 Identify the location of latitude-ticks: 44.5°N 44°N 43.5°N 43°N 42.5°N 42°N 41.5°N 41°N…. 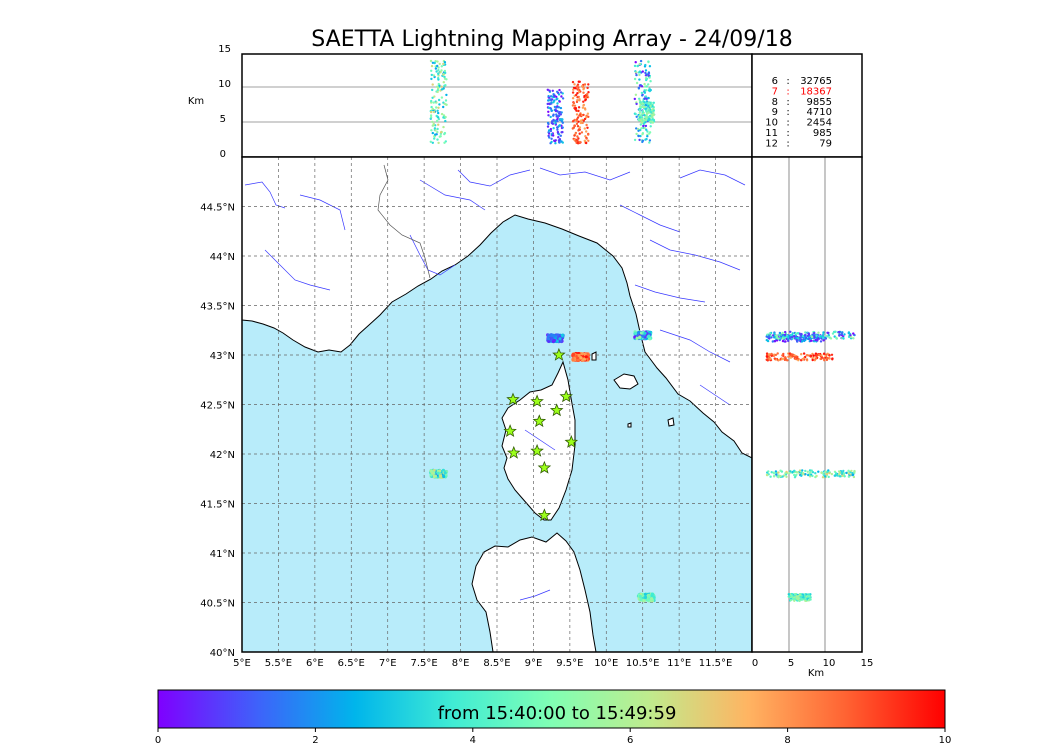
(217, 431).